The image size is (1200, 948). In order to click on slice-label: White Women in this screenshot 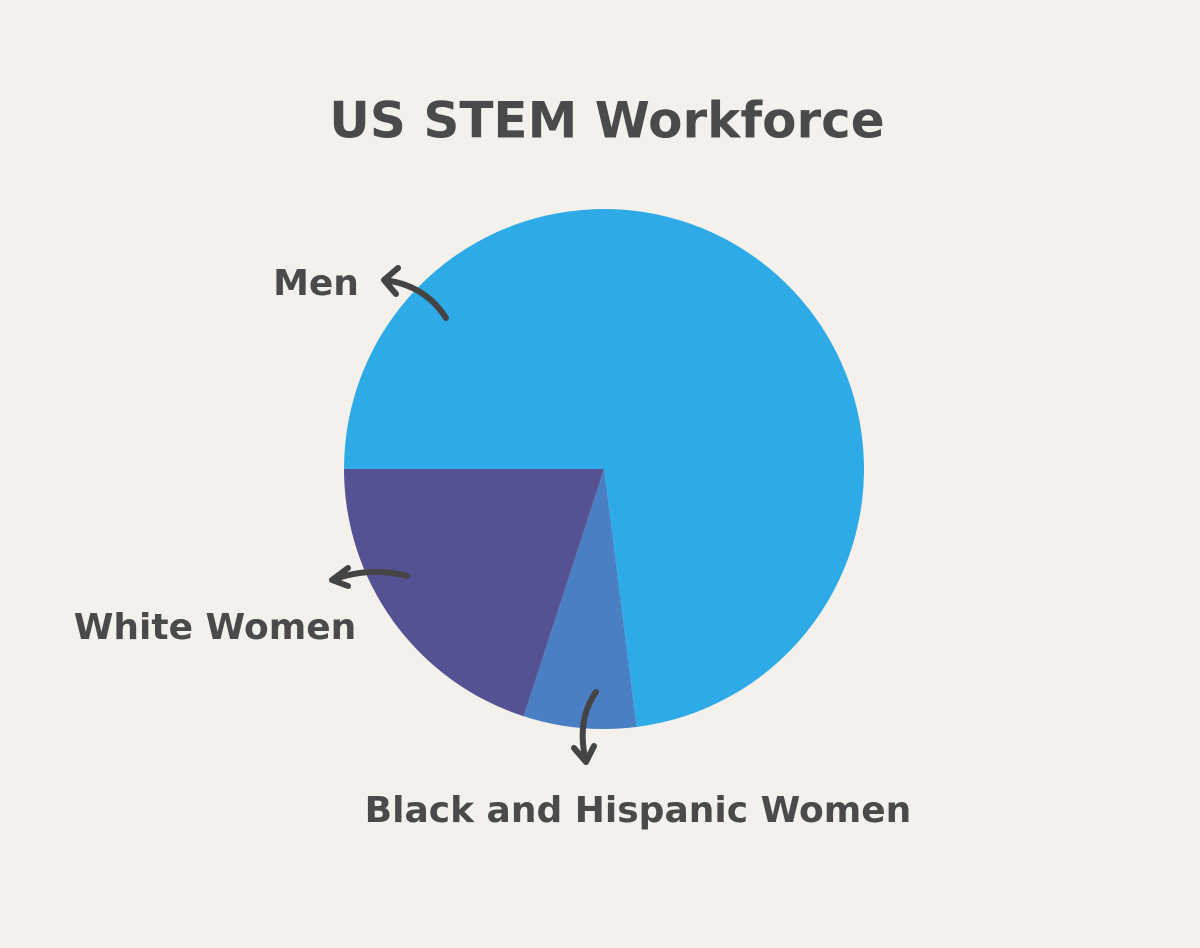, I will do `click(215, 627)`.